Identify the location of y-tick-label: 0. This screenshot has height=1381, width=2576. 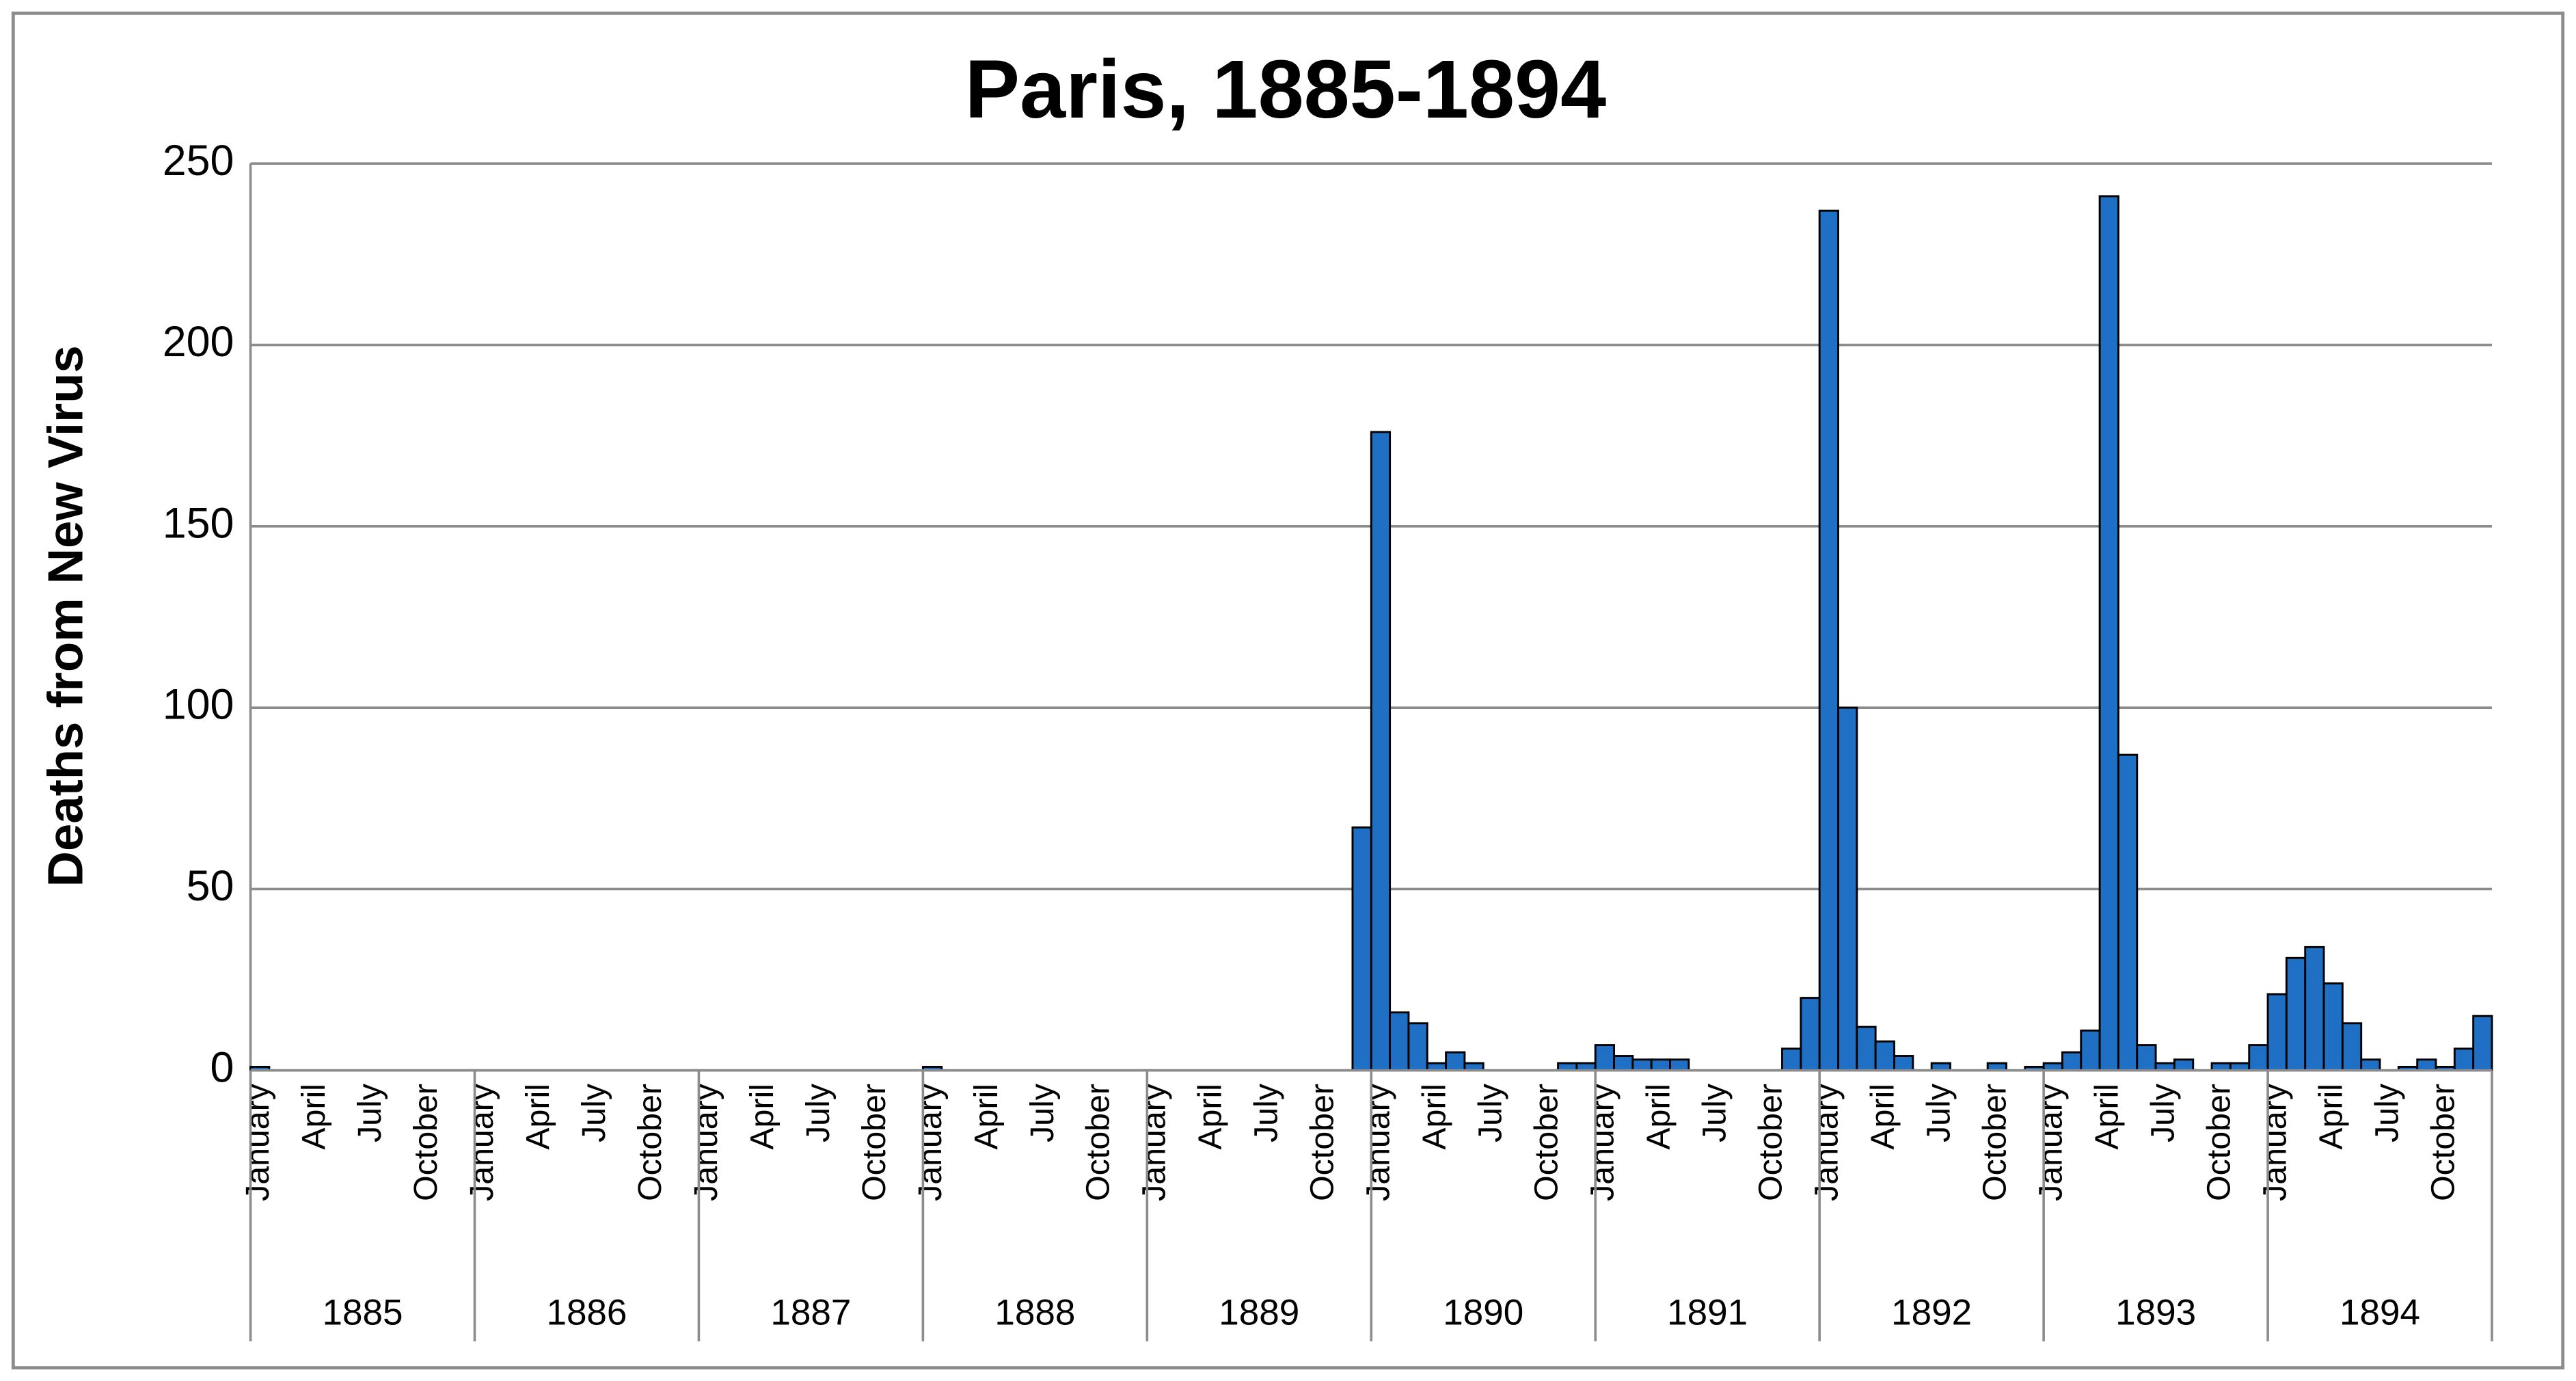
(223, 1067).